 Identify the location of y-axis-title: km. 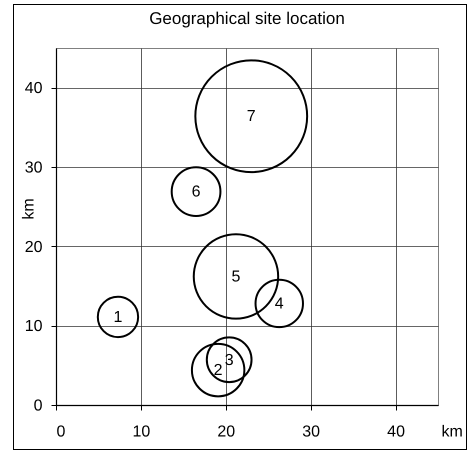
(29, 209).